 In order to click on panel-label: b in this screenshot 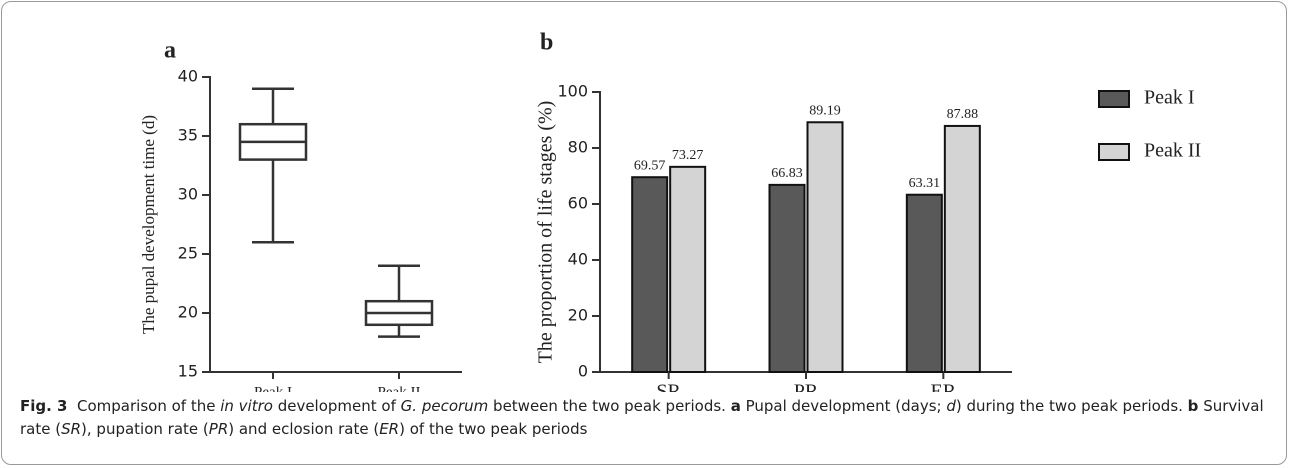, I will do `click(546, 43)`.